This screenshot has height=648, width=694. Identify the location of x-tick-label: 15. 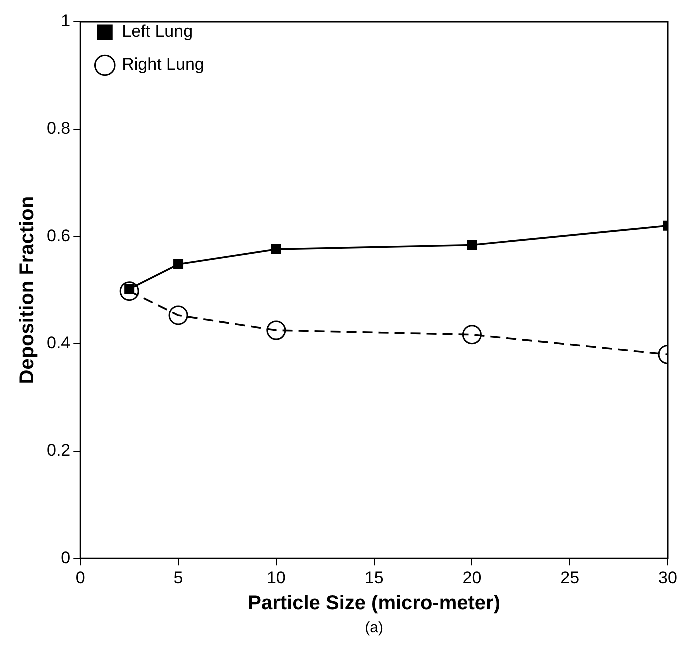
(374, 578).